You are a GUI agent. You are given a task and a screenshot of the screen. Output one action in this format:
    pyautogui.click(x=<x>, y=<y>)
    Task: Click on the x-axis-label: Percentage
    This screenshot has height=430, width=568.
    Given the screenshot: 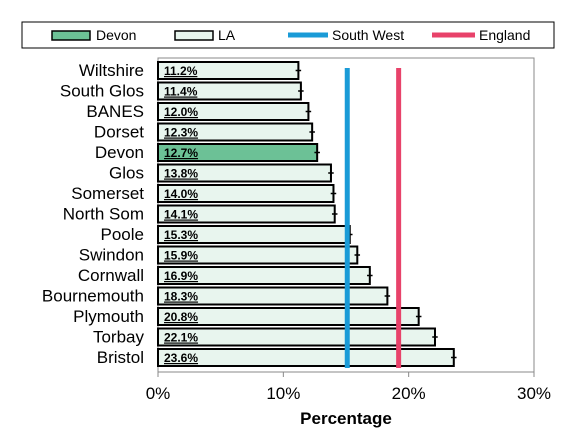 What is the action you would take?
    pyautogui.click(x=346, y=418)
    